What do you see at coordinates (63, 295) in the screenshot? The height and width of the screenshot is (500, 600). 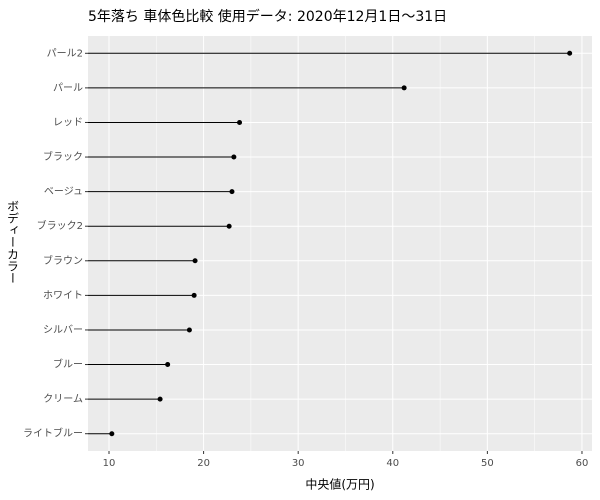 I see `y-tick-label: ホワイト` at bounding box center [63, 295].